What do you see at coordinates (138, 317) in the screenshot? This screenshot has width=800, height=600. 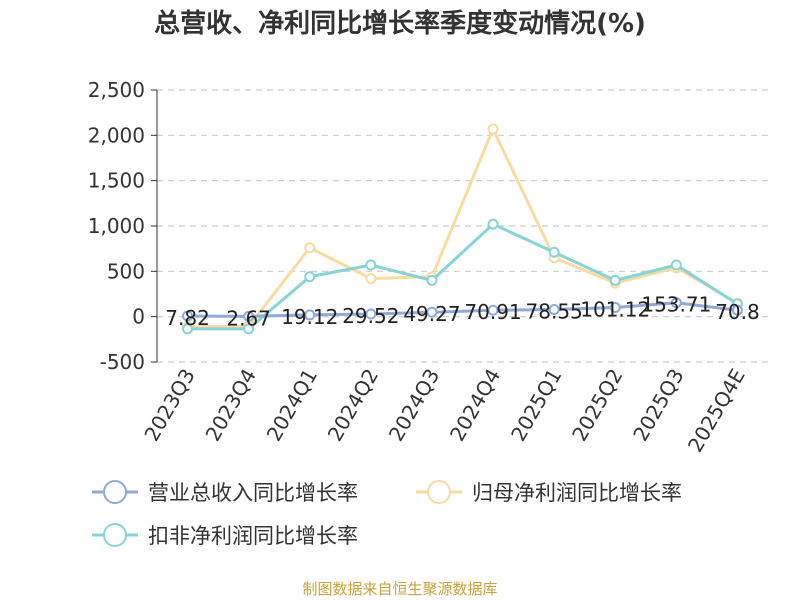 I see `y-tick-label: 0` at bounding box center [138, 317].